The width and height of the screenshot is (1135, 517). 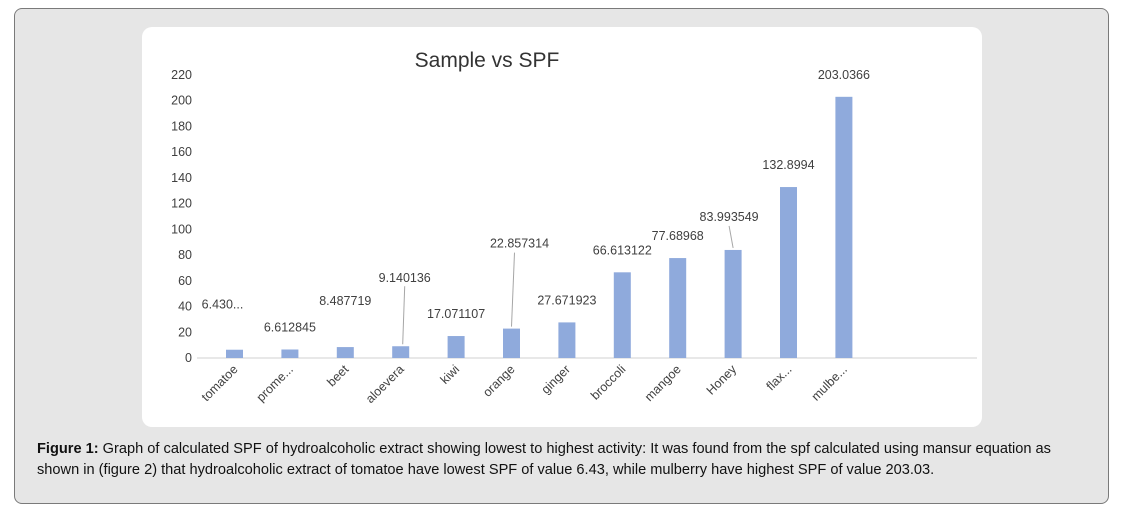 I want to click on x-tick-label: beet, so click(x=337, y=375).